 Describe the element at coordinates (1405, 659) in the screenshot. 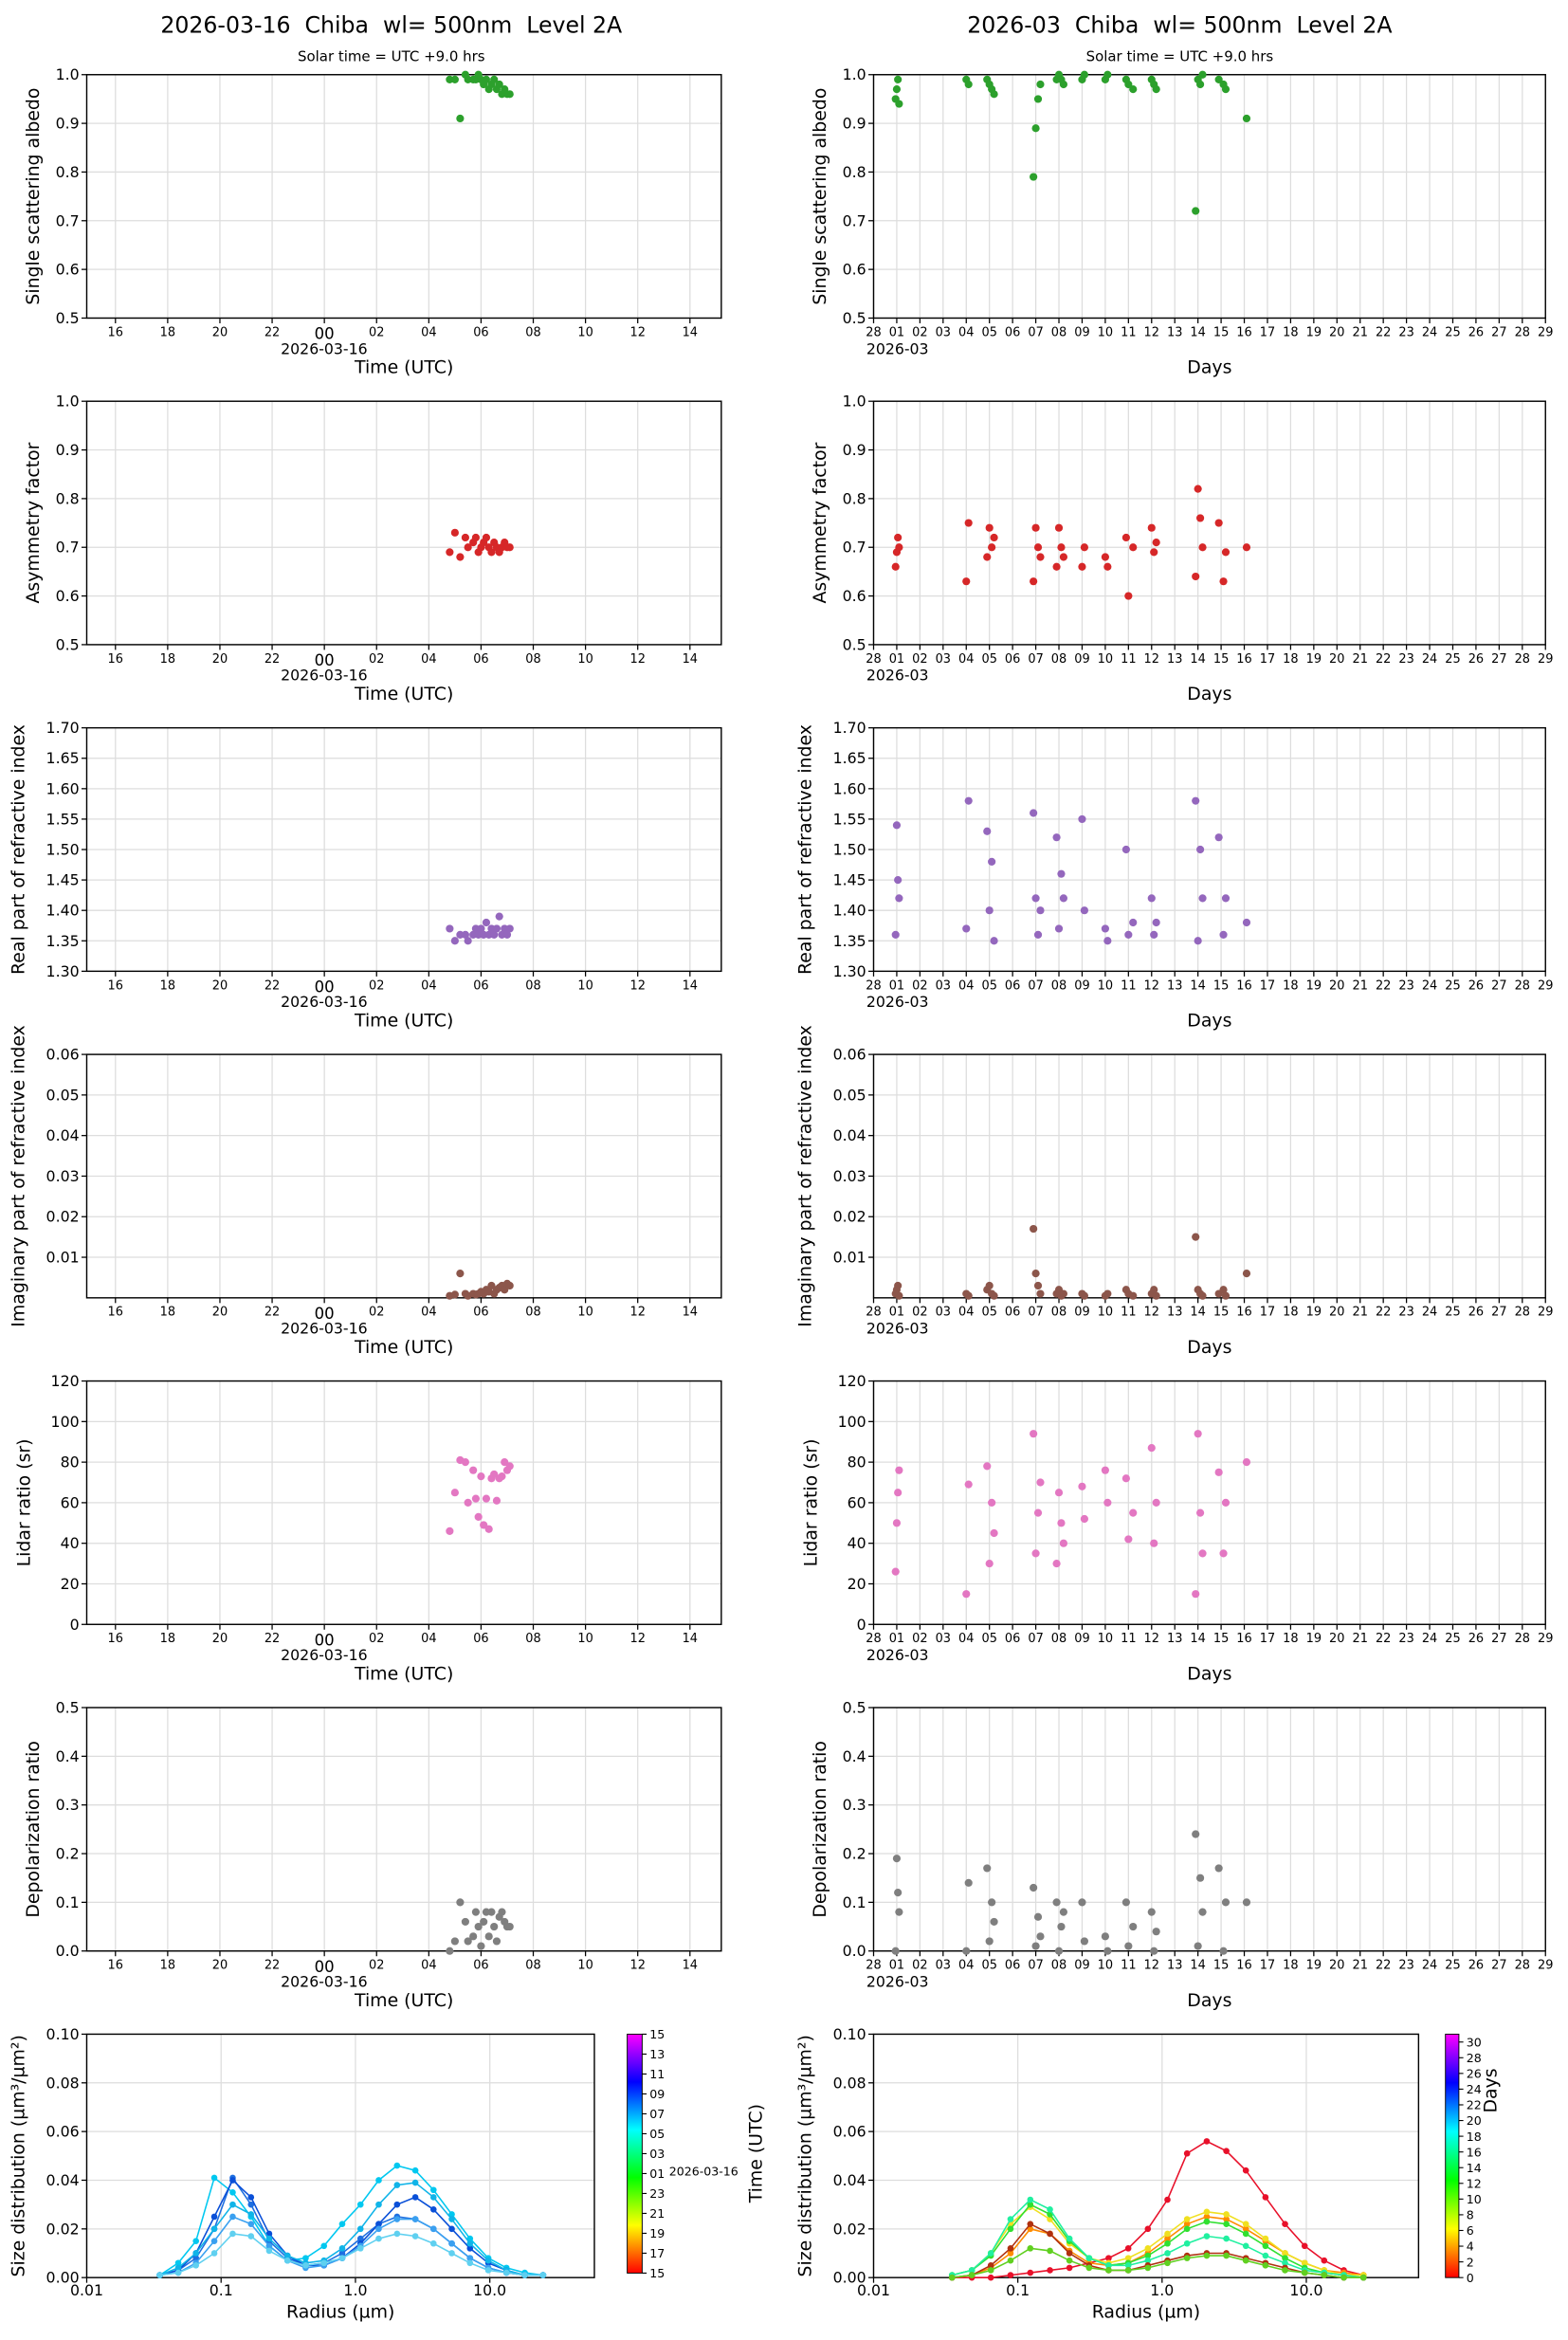

I see `x-tick-label: 23` at that location.